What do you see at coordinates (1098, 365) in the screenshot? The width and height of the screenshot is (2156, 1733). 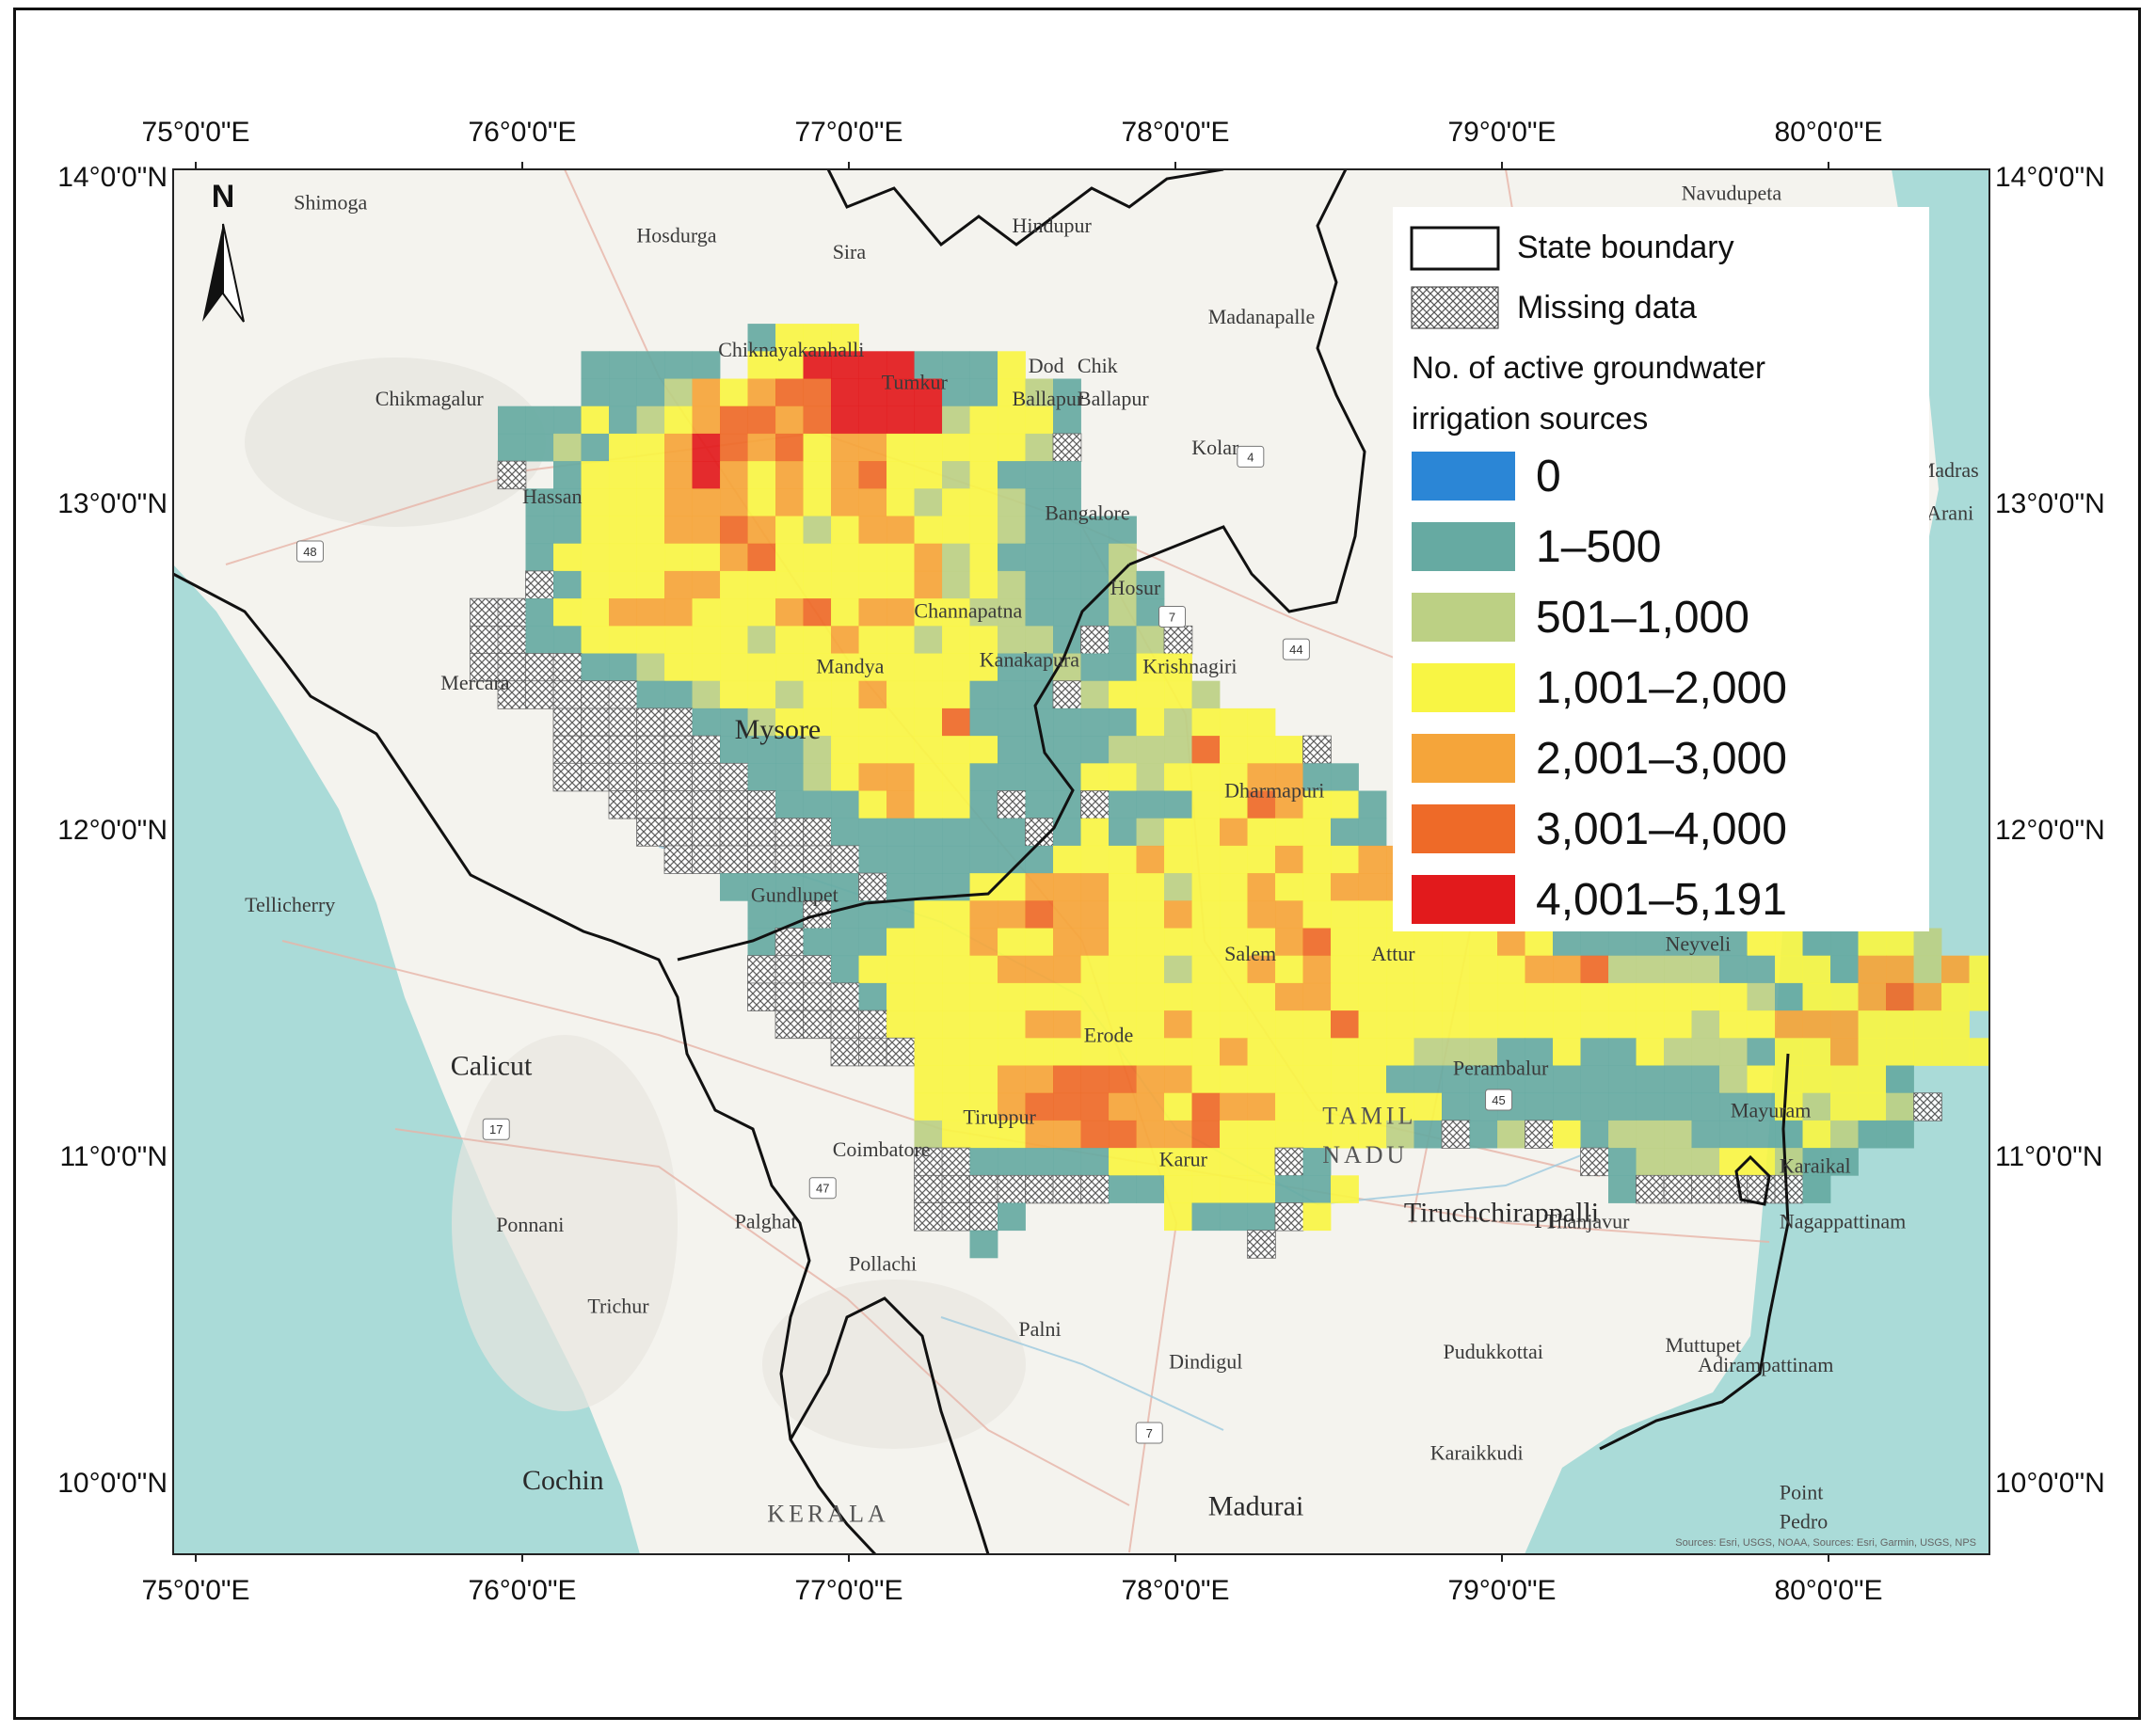 I see `place-label: Chik` at bounding box center [1098, 365].